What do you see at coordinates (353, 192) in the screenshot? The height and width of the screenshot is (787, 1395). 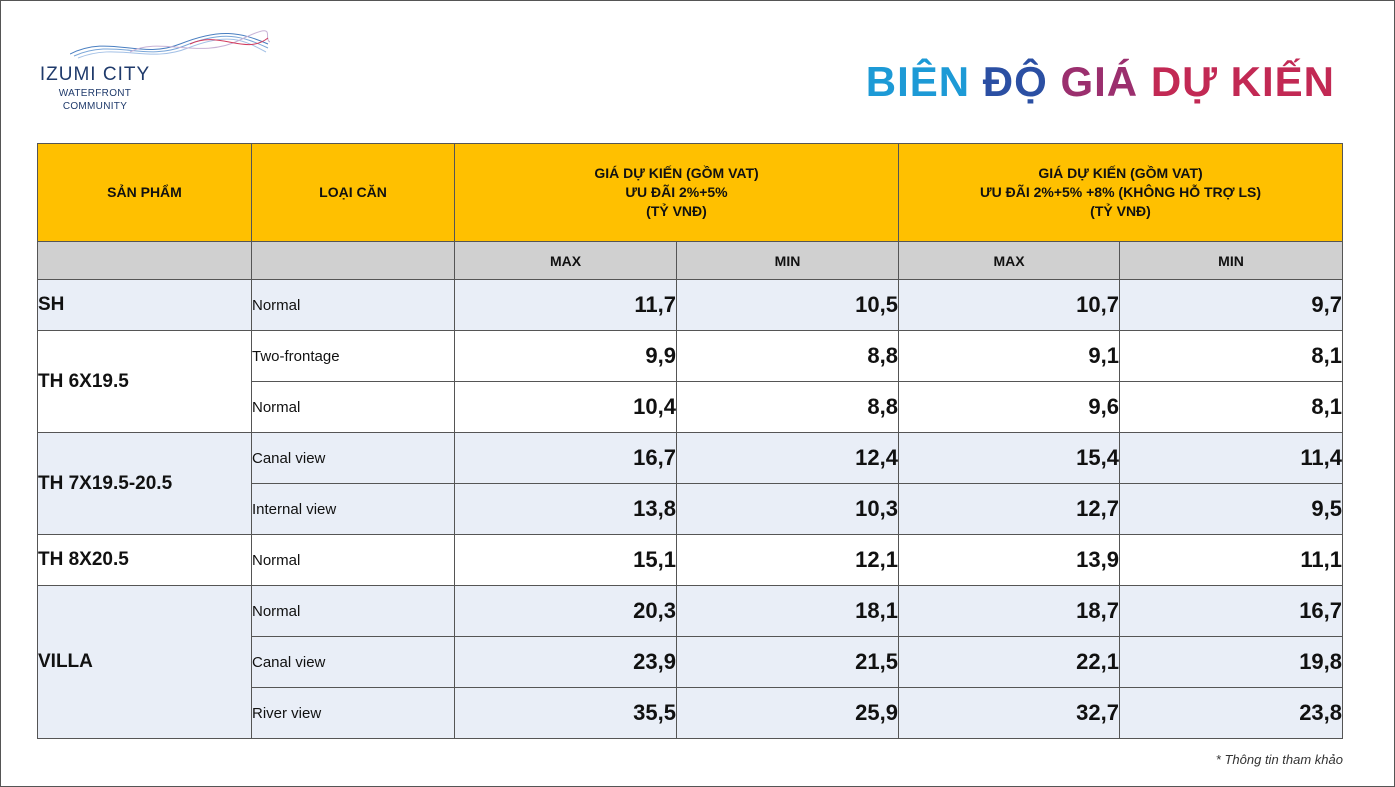 I see `header-type: LOẠI CĂN` at bounding box center [353, 192].